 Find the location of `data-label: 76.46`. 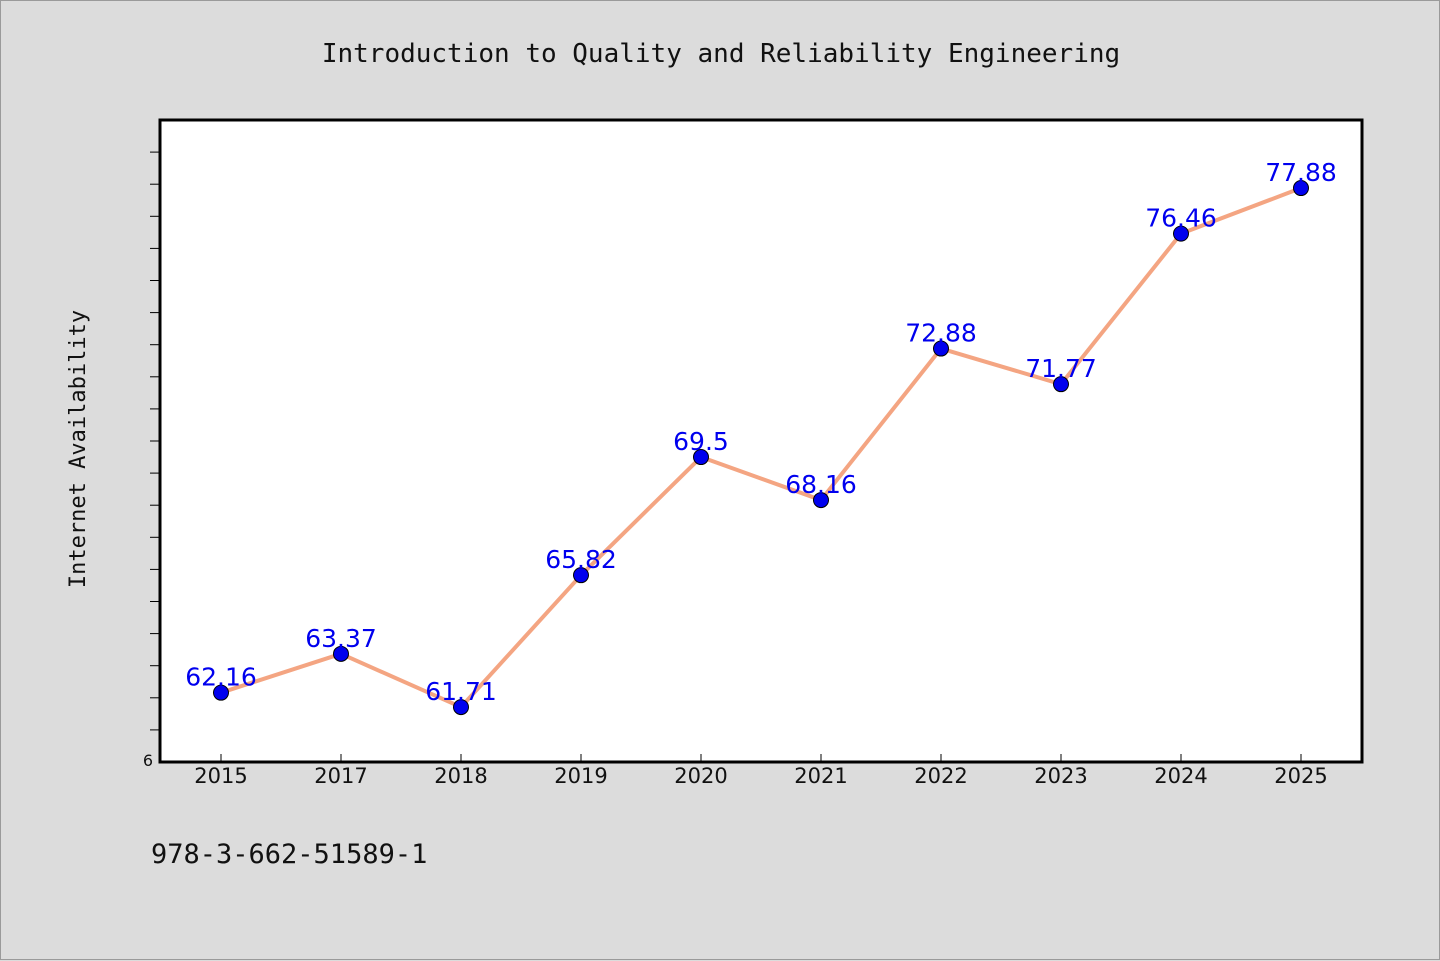

data-label: 76.46 is located at coordinates (1181, 218).